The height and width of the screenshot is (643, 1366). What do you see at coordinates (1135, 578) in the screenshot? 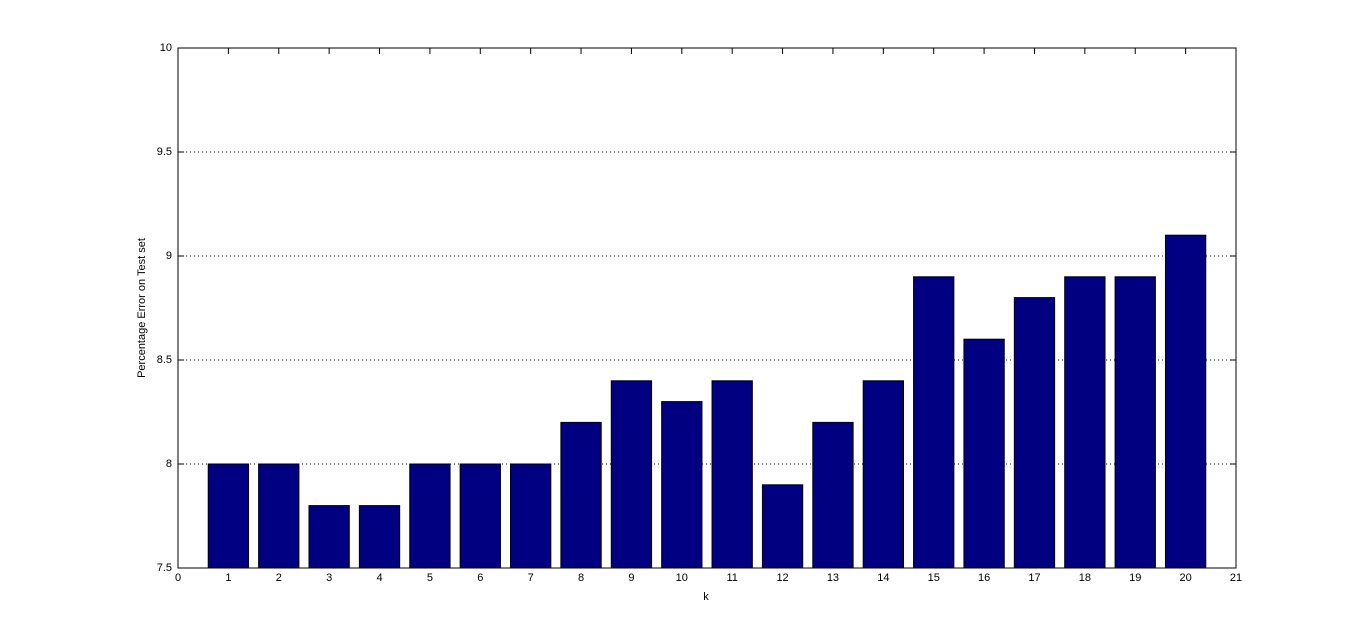
I see `x-tick-label: 19` at bounding box center [1135, 578].